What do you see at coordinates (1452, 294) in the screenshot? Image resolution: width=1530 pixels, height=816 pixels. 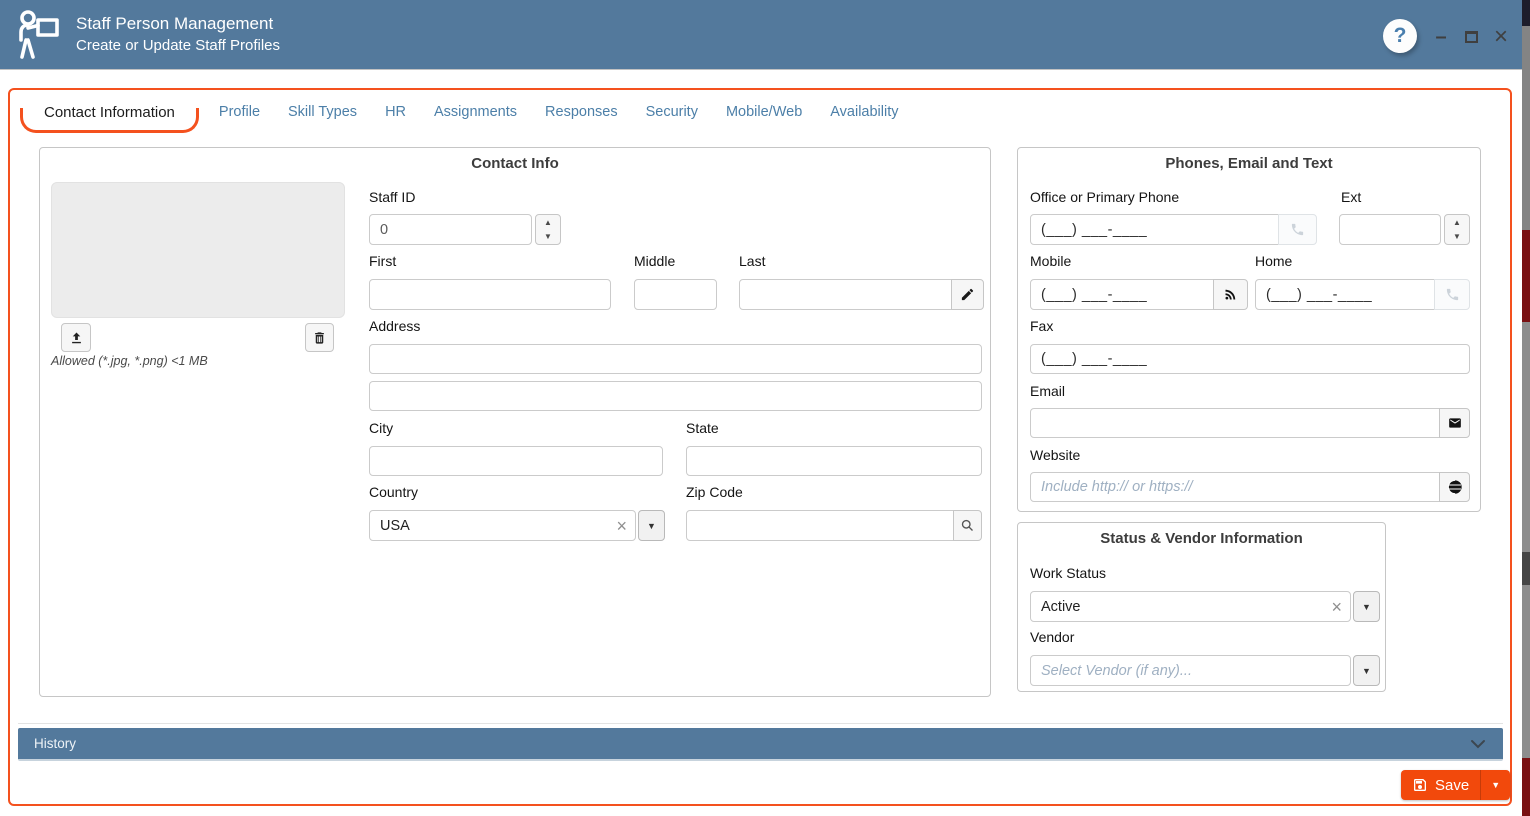 I see `call-home-button` at bounding box center [1452, 294].